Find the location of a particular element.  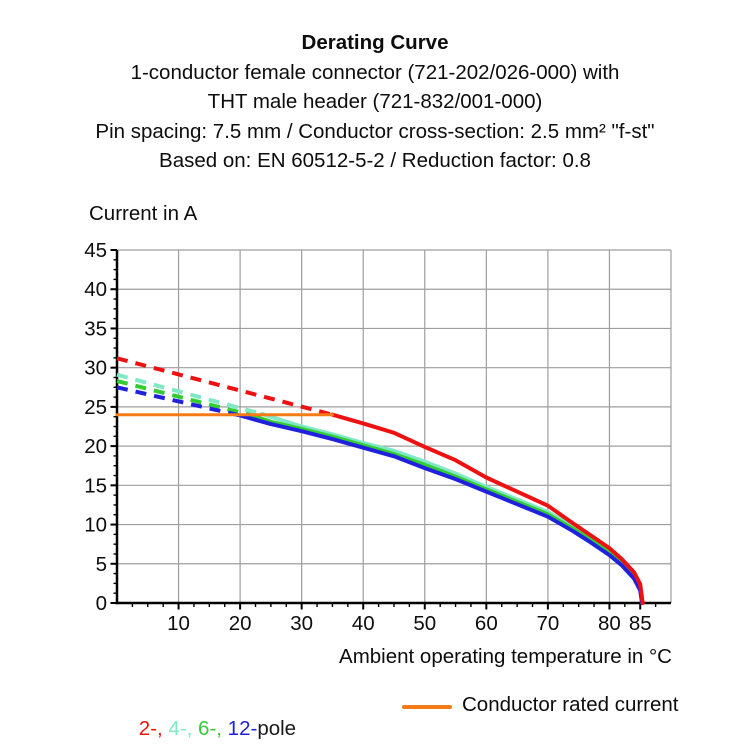

series-6-pole-above-rated-dashed- is located at coordinates (183, 398).